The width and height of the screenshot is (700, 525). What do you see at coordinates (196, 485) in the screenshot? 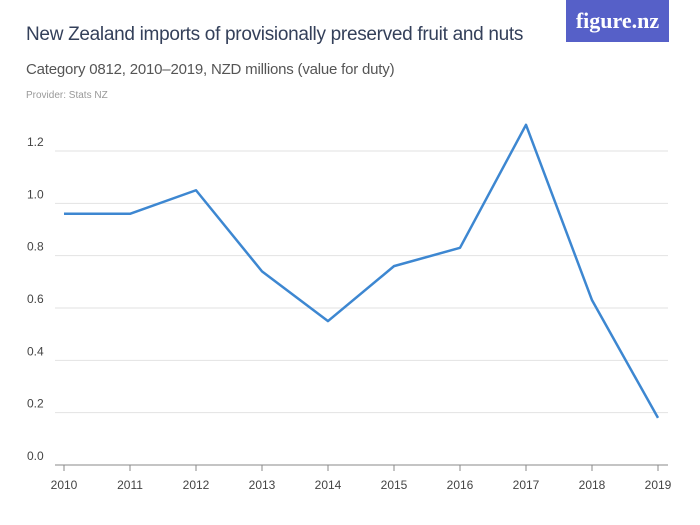
I see `x-tick-label: 2012` at bounding box center [196, 485].